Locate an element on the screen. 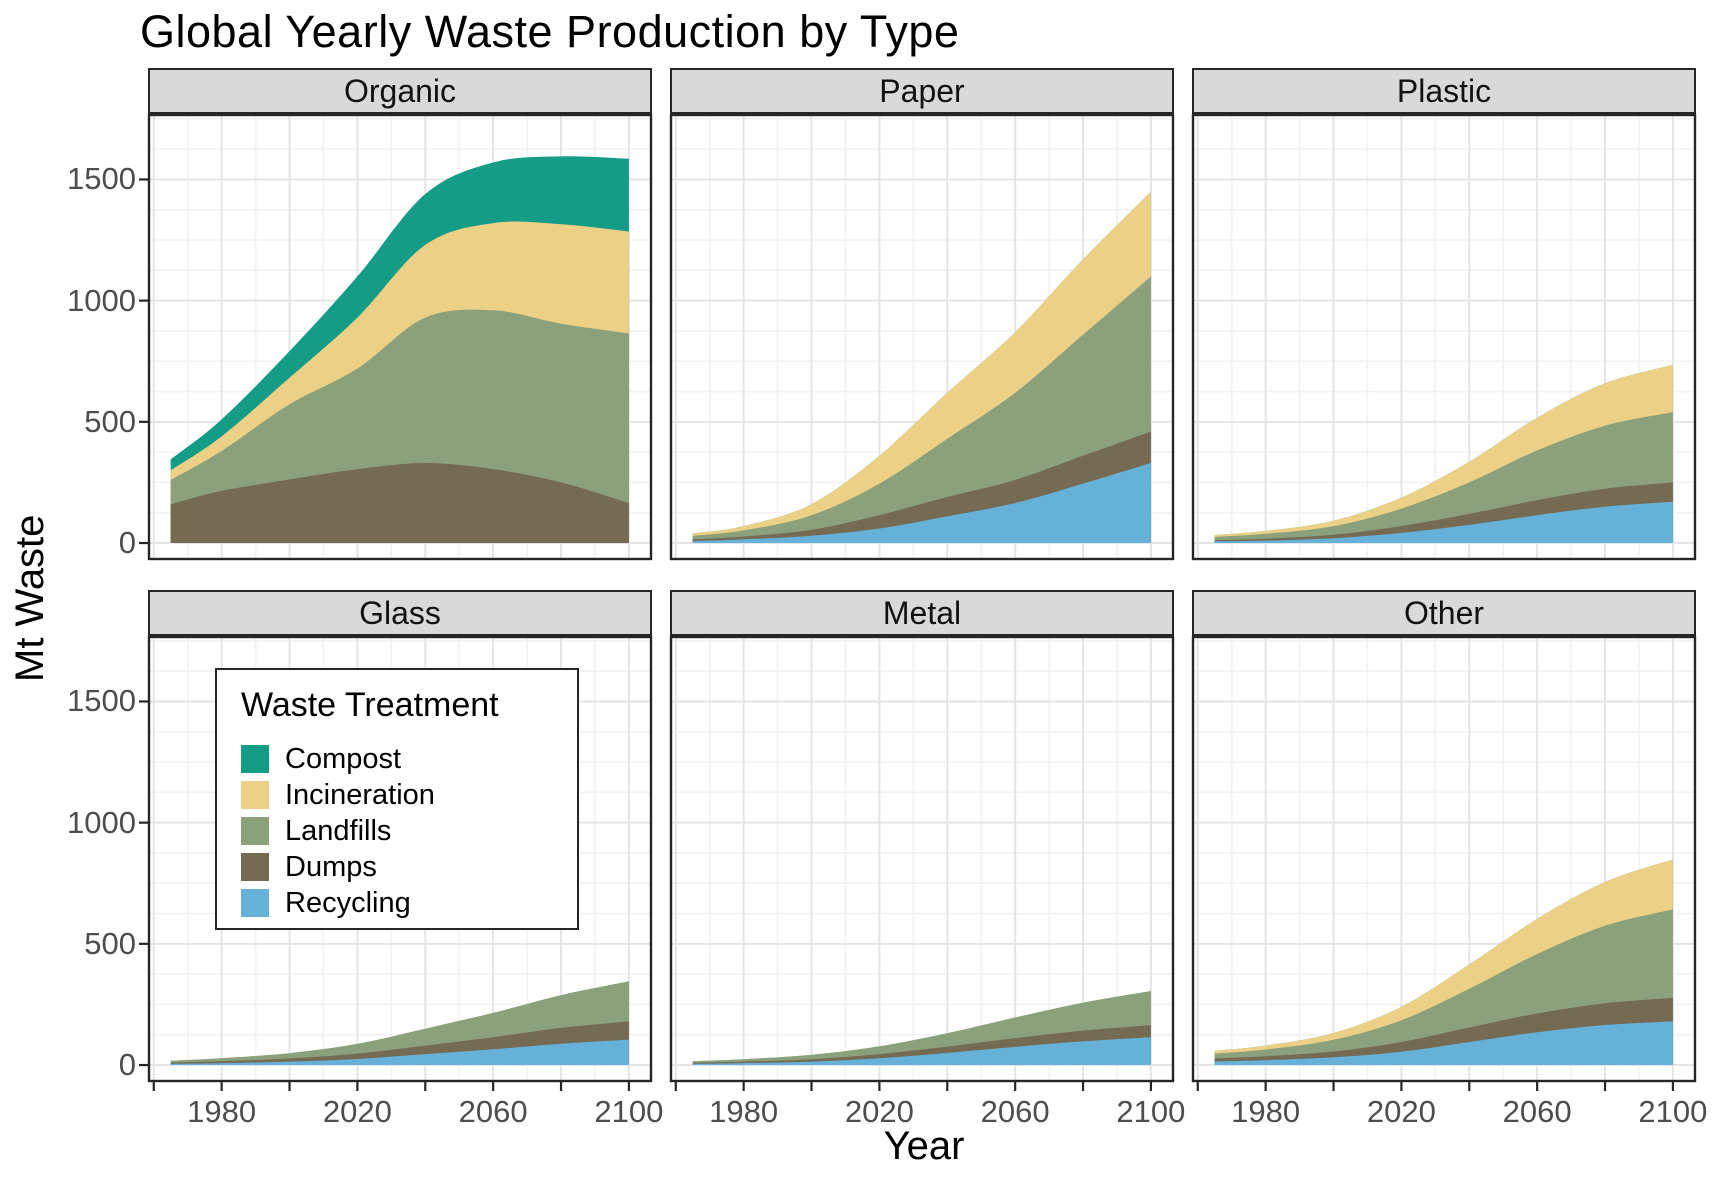 This screenshot has height=1178, width=1724. legend-entry-incineration: Incineration is located at coordinates (409, 795).